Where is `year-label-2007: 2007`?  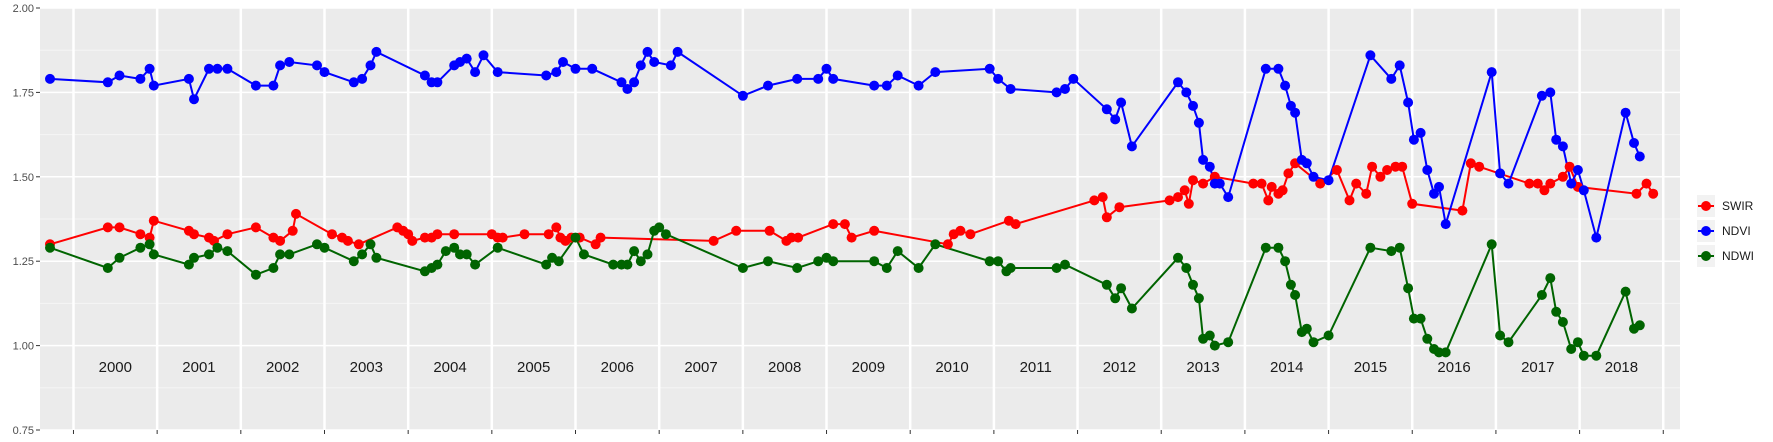
year-label-2007: 2007 is located at coordinates (700, 367).